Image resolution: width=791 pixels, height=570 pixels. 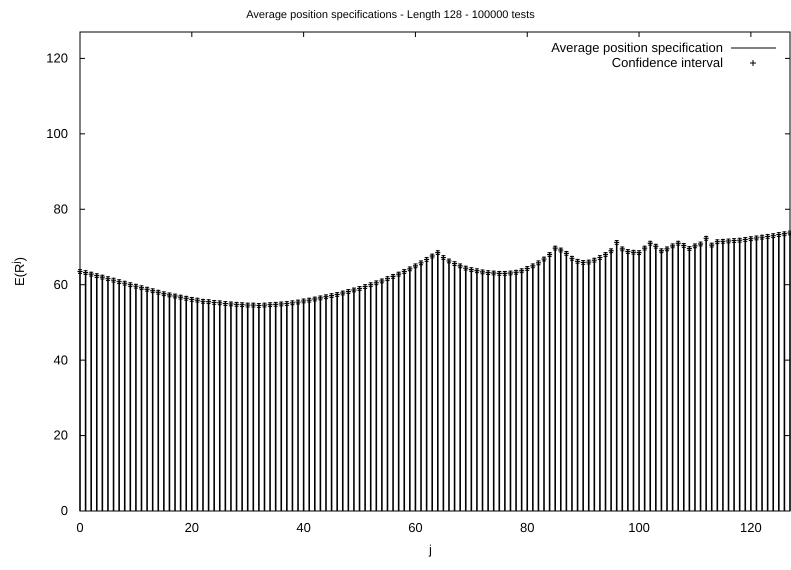 What do you see at coordinates (430, 549) in the screenshot?
I see `x-axis-title: j` at bounding box center [430, 549].